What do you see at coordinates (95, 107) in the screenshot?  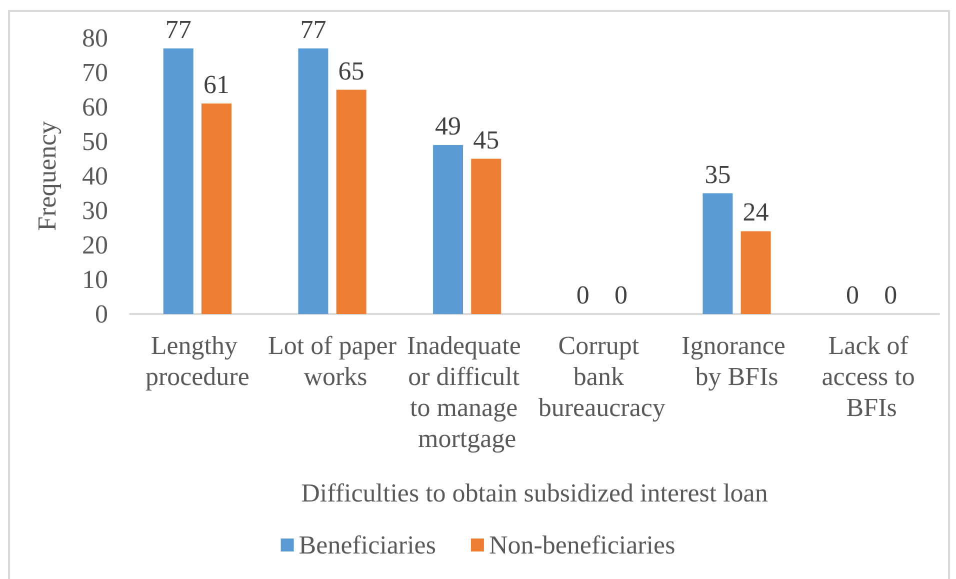 I see `y-tick-label: 60` at bounding box center [95, 107].